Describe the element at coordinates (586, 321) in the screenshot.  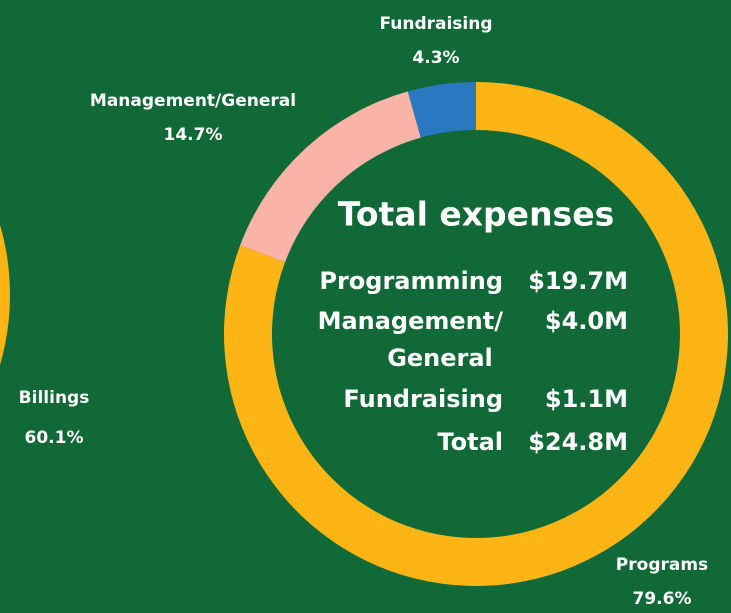
I see `center-row-amount: $4.0M` at that location.